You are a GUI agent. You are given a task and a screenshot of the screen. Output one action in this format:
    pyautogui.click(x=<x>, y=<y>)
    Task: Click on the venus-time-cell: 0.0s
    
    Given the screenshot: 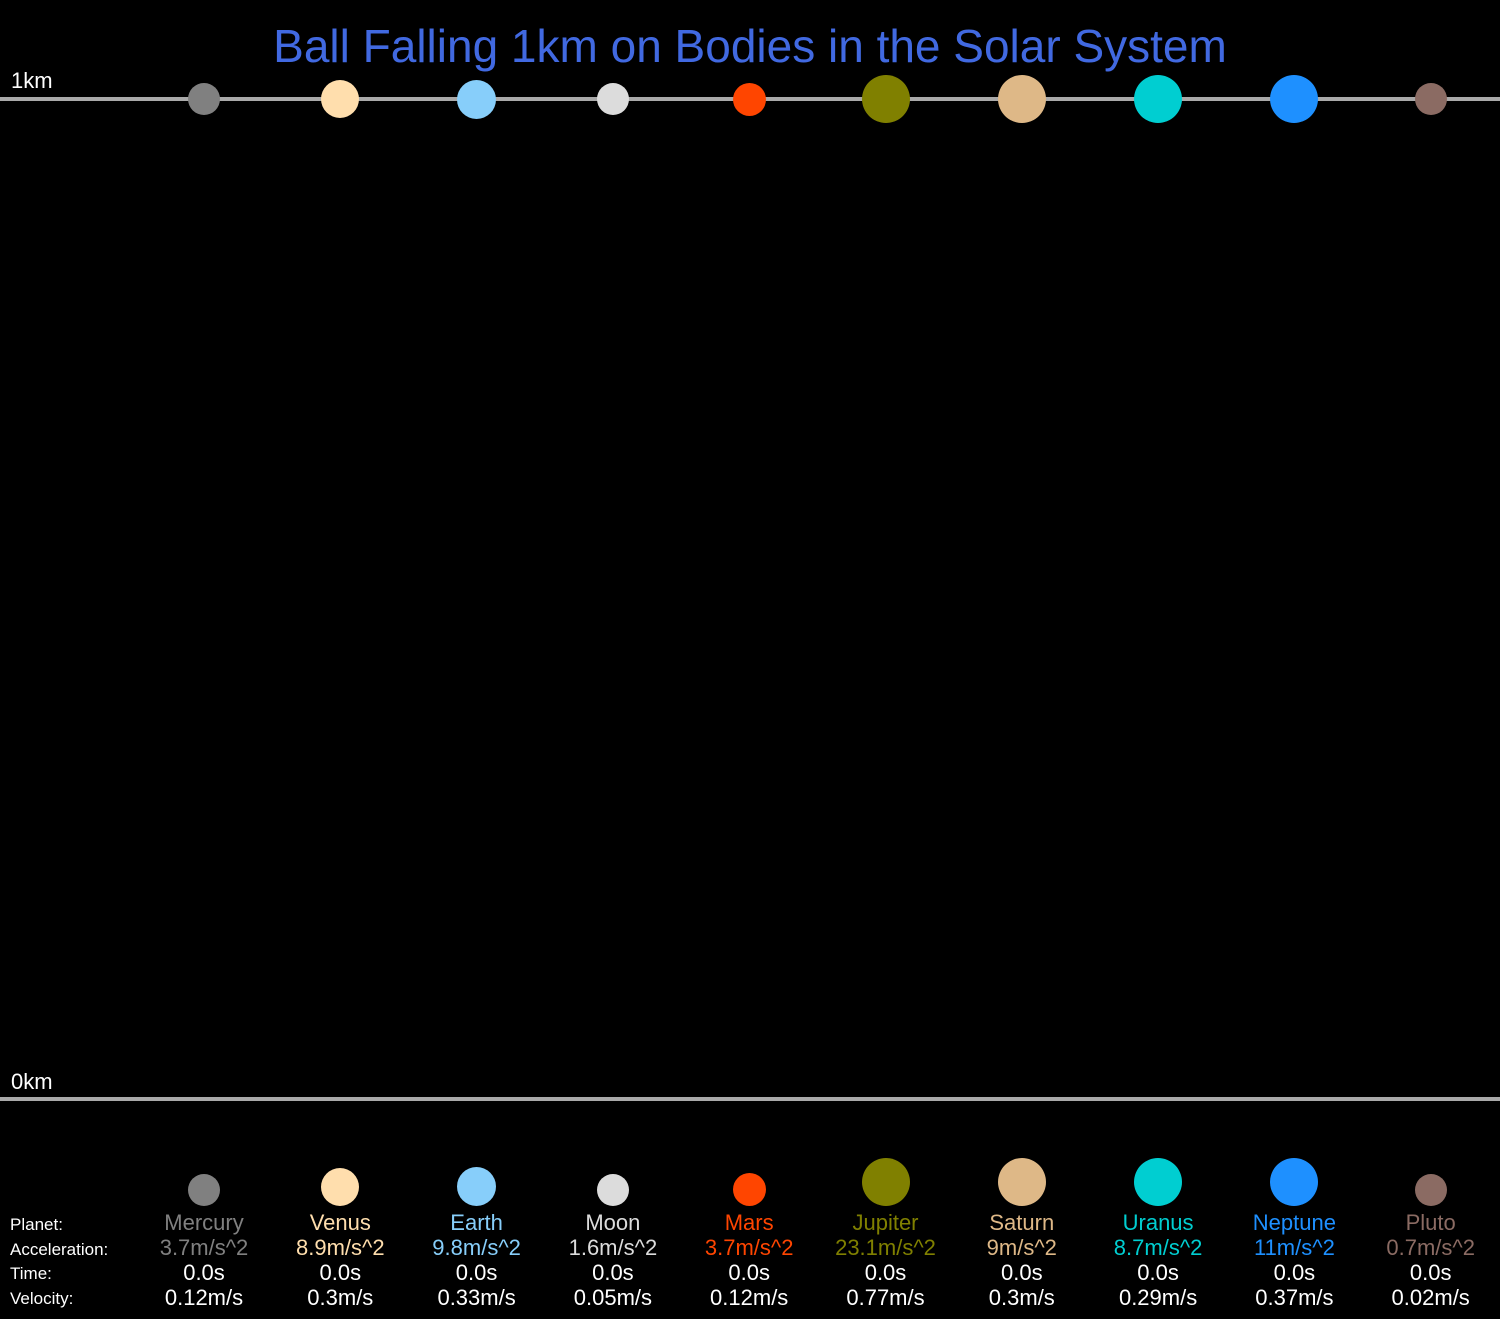 What is the action you would take?
    pyautogui.click(x=340, y=1272)
    